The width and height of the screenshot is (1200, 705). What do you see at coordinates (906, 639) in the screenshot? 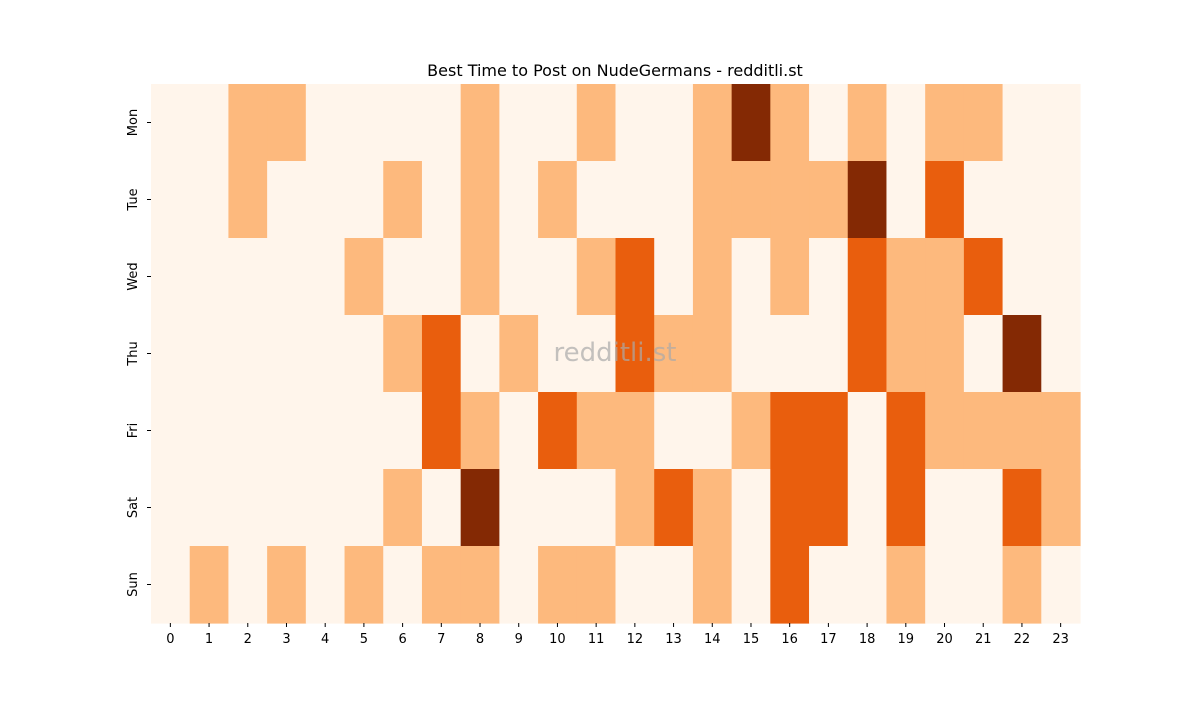
I see `x-tick-label: 19` at bounding box center [906, 639].